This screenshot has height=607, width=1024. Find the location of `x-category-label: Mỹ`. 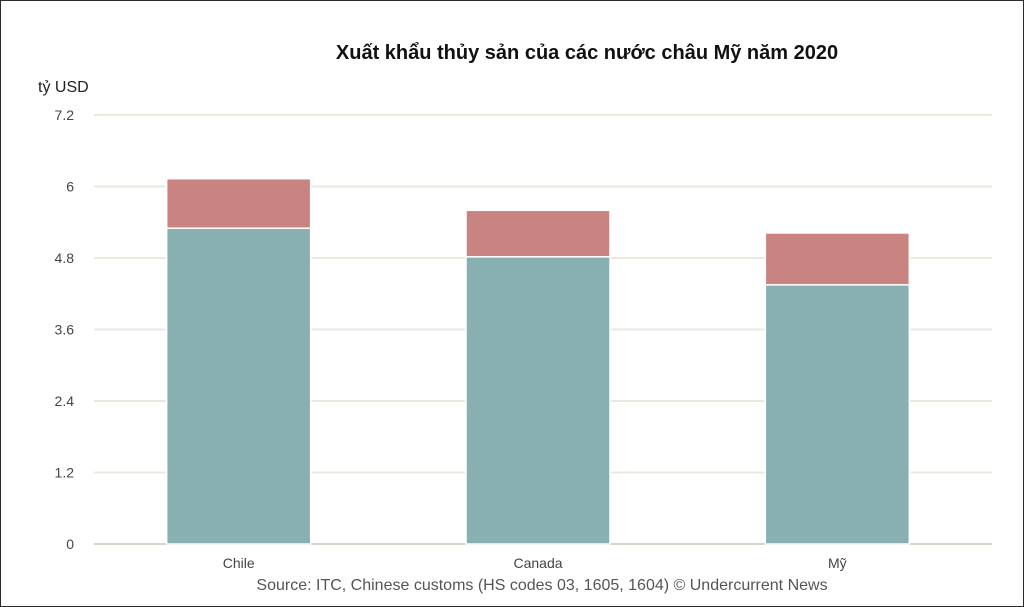

x-category-label: Mỹ is located at coordinates (837, 563).